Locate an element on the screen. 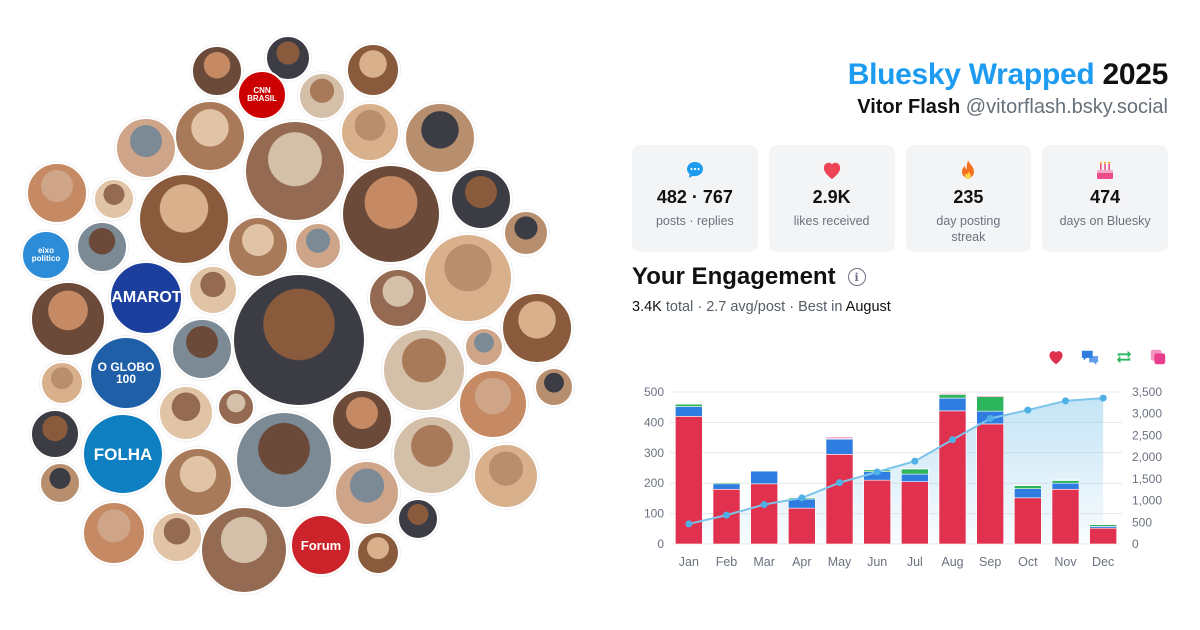 The width and height of the screenshot is (1200, 630). engagement-title: Your Engagement is located at coordinates (734, 276).